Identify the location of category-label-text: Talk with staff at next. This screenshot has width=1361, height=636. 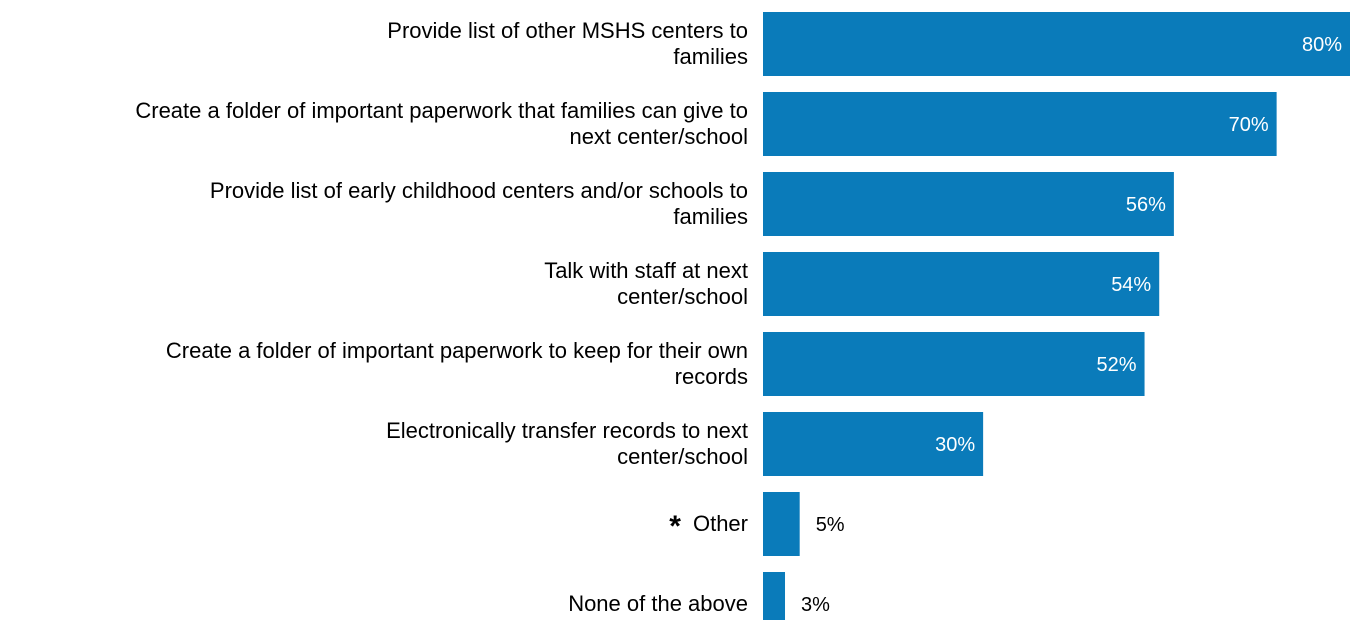
(646, 270).